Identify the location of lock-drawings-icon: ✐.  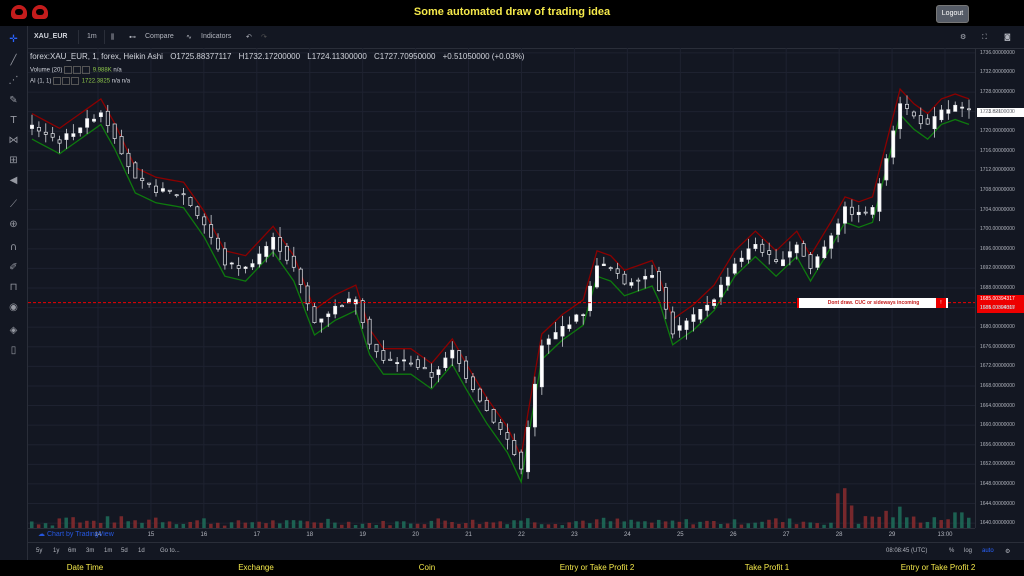
(13, 267).